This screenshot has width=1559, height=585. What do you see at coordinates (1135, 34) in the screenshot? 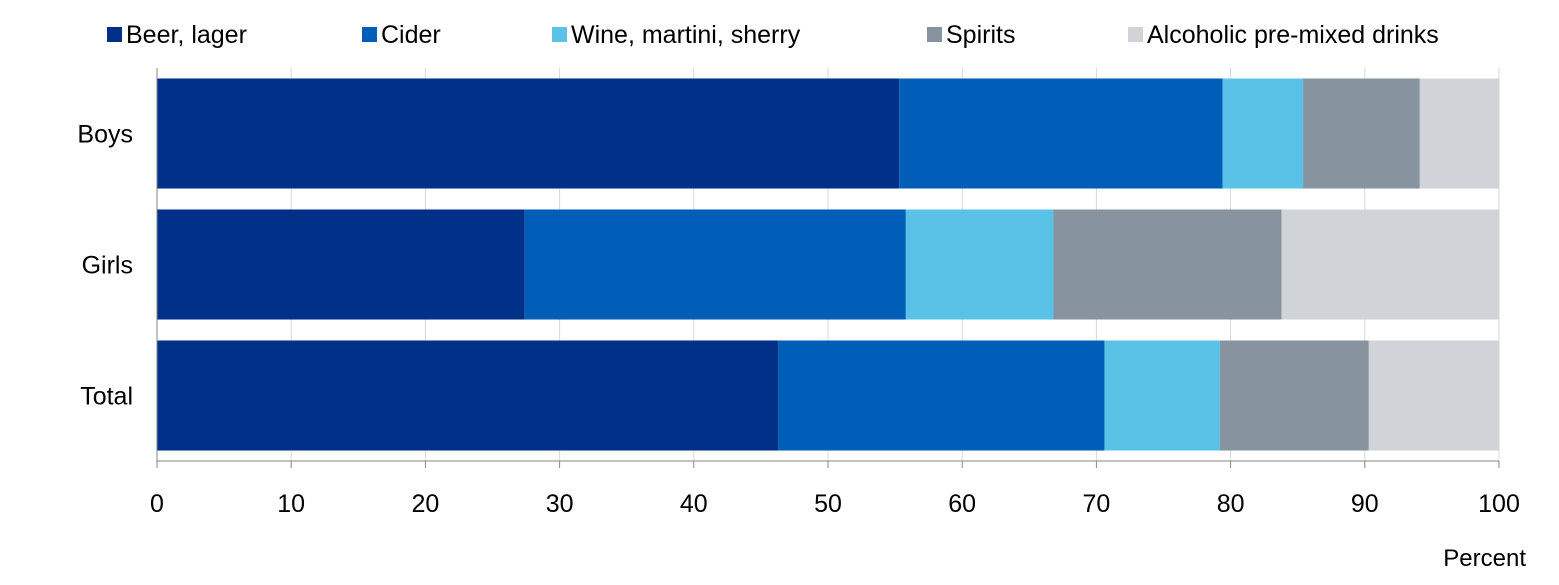
I see `legend-swatch-alcoholic-pre-mixed-drinks` at bounding box center [1135, 34].